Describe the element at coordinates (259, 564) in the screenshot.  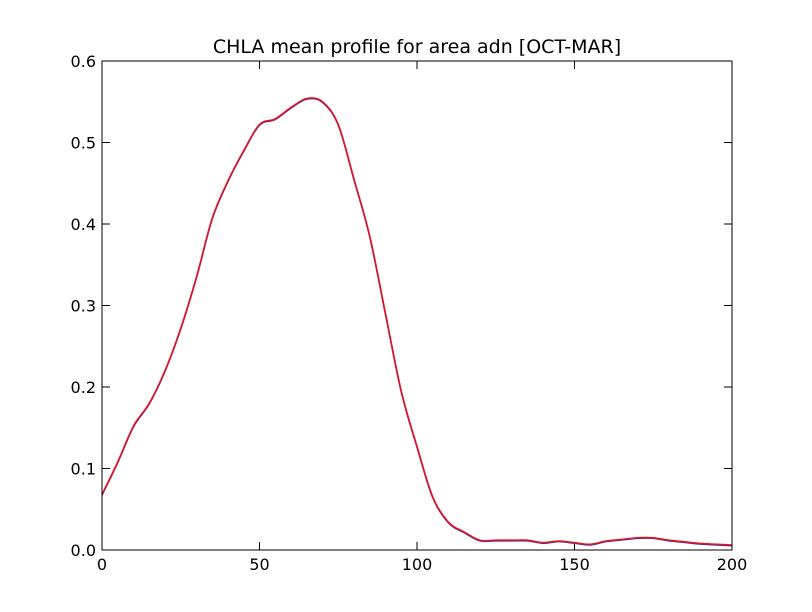
I see `x-tick-label: 50` at that location.